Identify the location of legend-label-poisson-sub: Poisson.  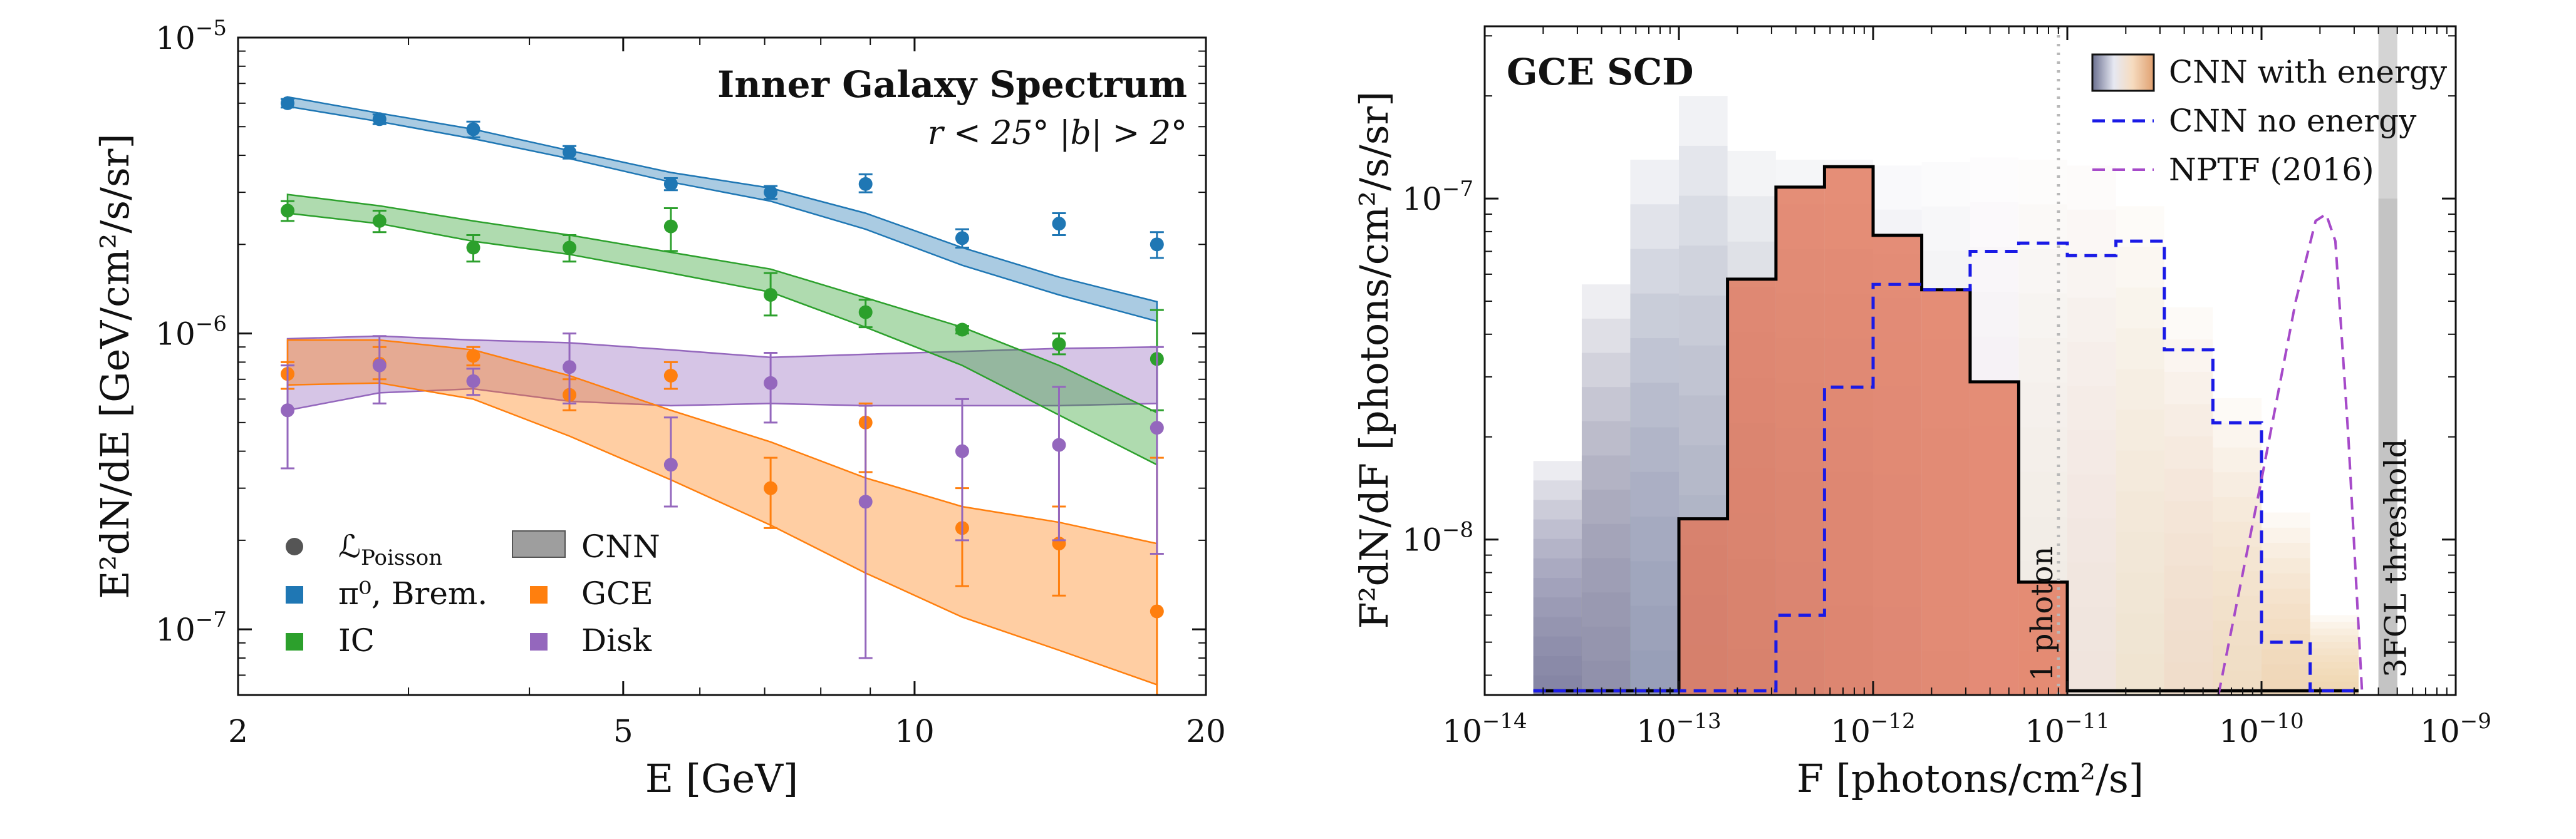
(401, 557).